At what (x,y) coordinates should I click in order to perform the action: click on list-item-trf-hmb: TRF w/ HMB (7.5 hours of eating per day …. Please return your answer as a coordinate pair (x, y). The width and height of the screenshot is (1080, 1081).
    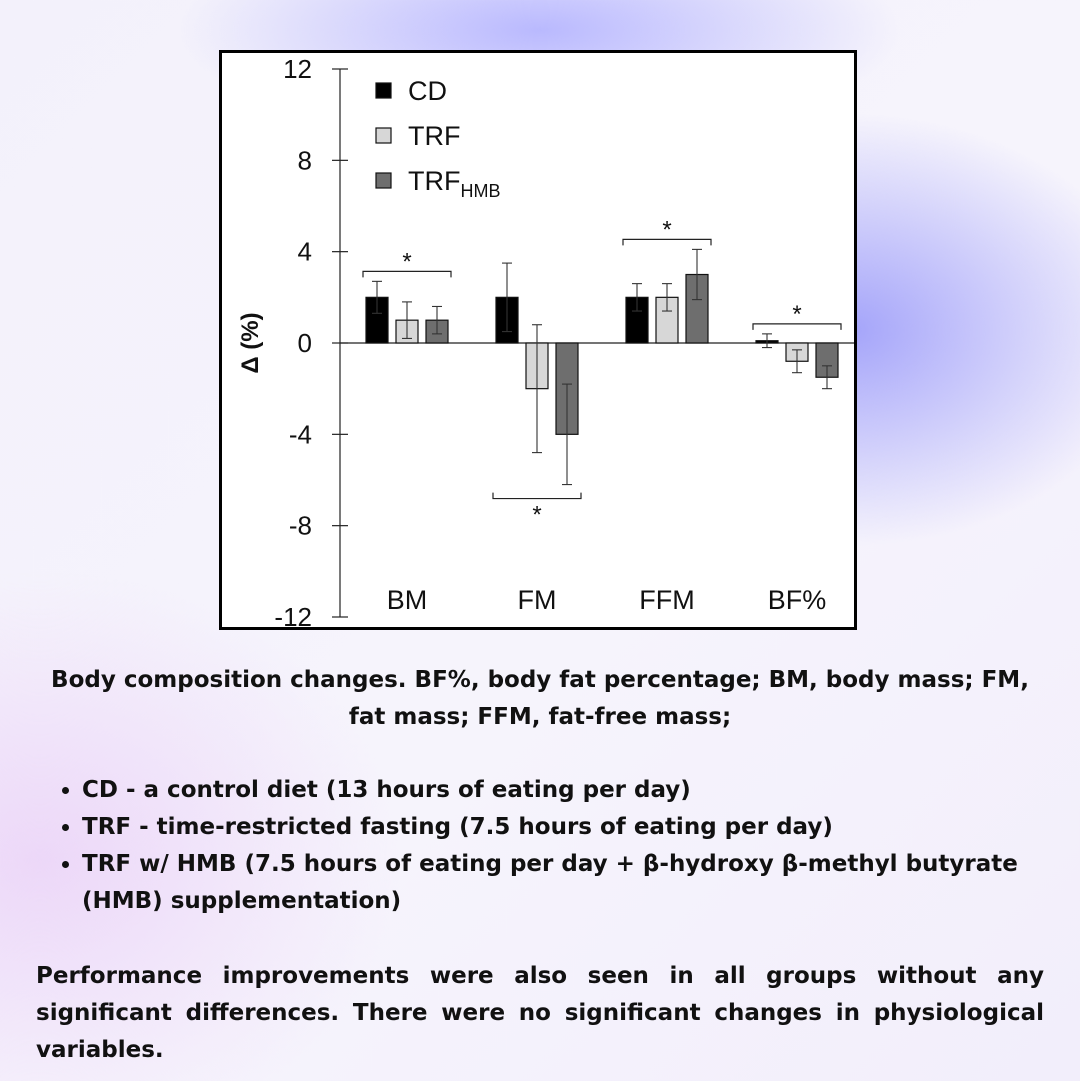
    Looking at the image, I should click on (581, 883).